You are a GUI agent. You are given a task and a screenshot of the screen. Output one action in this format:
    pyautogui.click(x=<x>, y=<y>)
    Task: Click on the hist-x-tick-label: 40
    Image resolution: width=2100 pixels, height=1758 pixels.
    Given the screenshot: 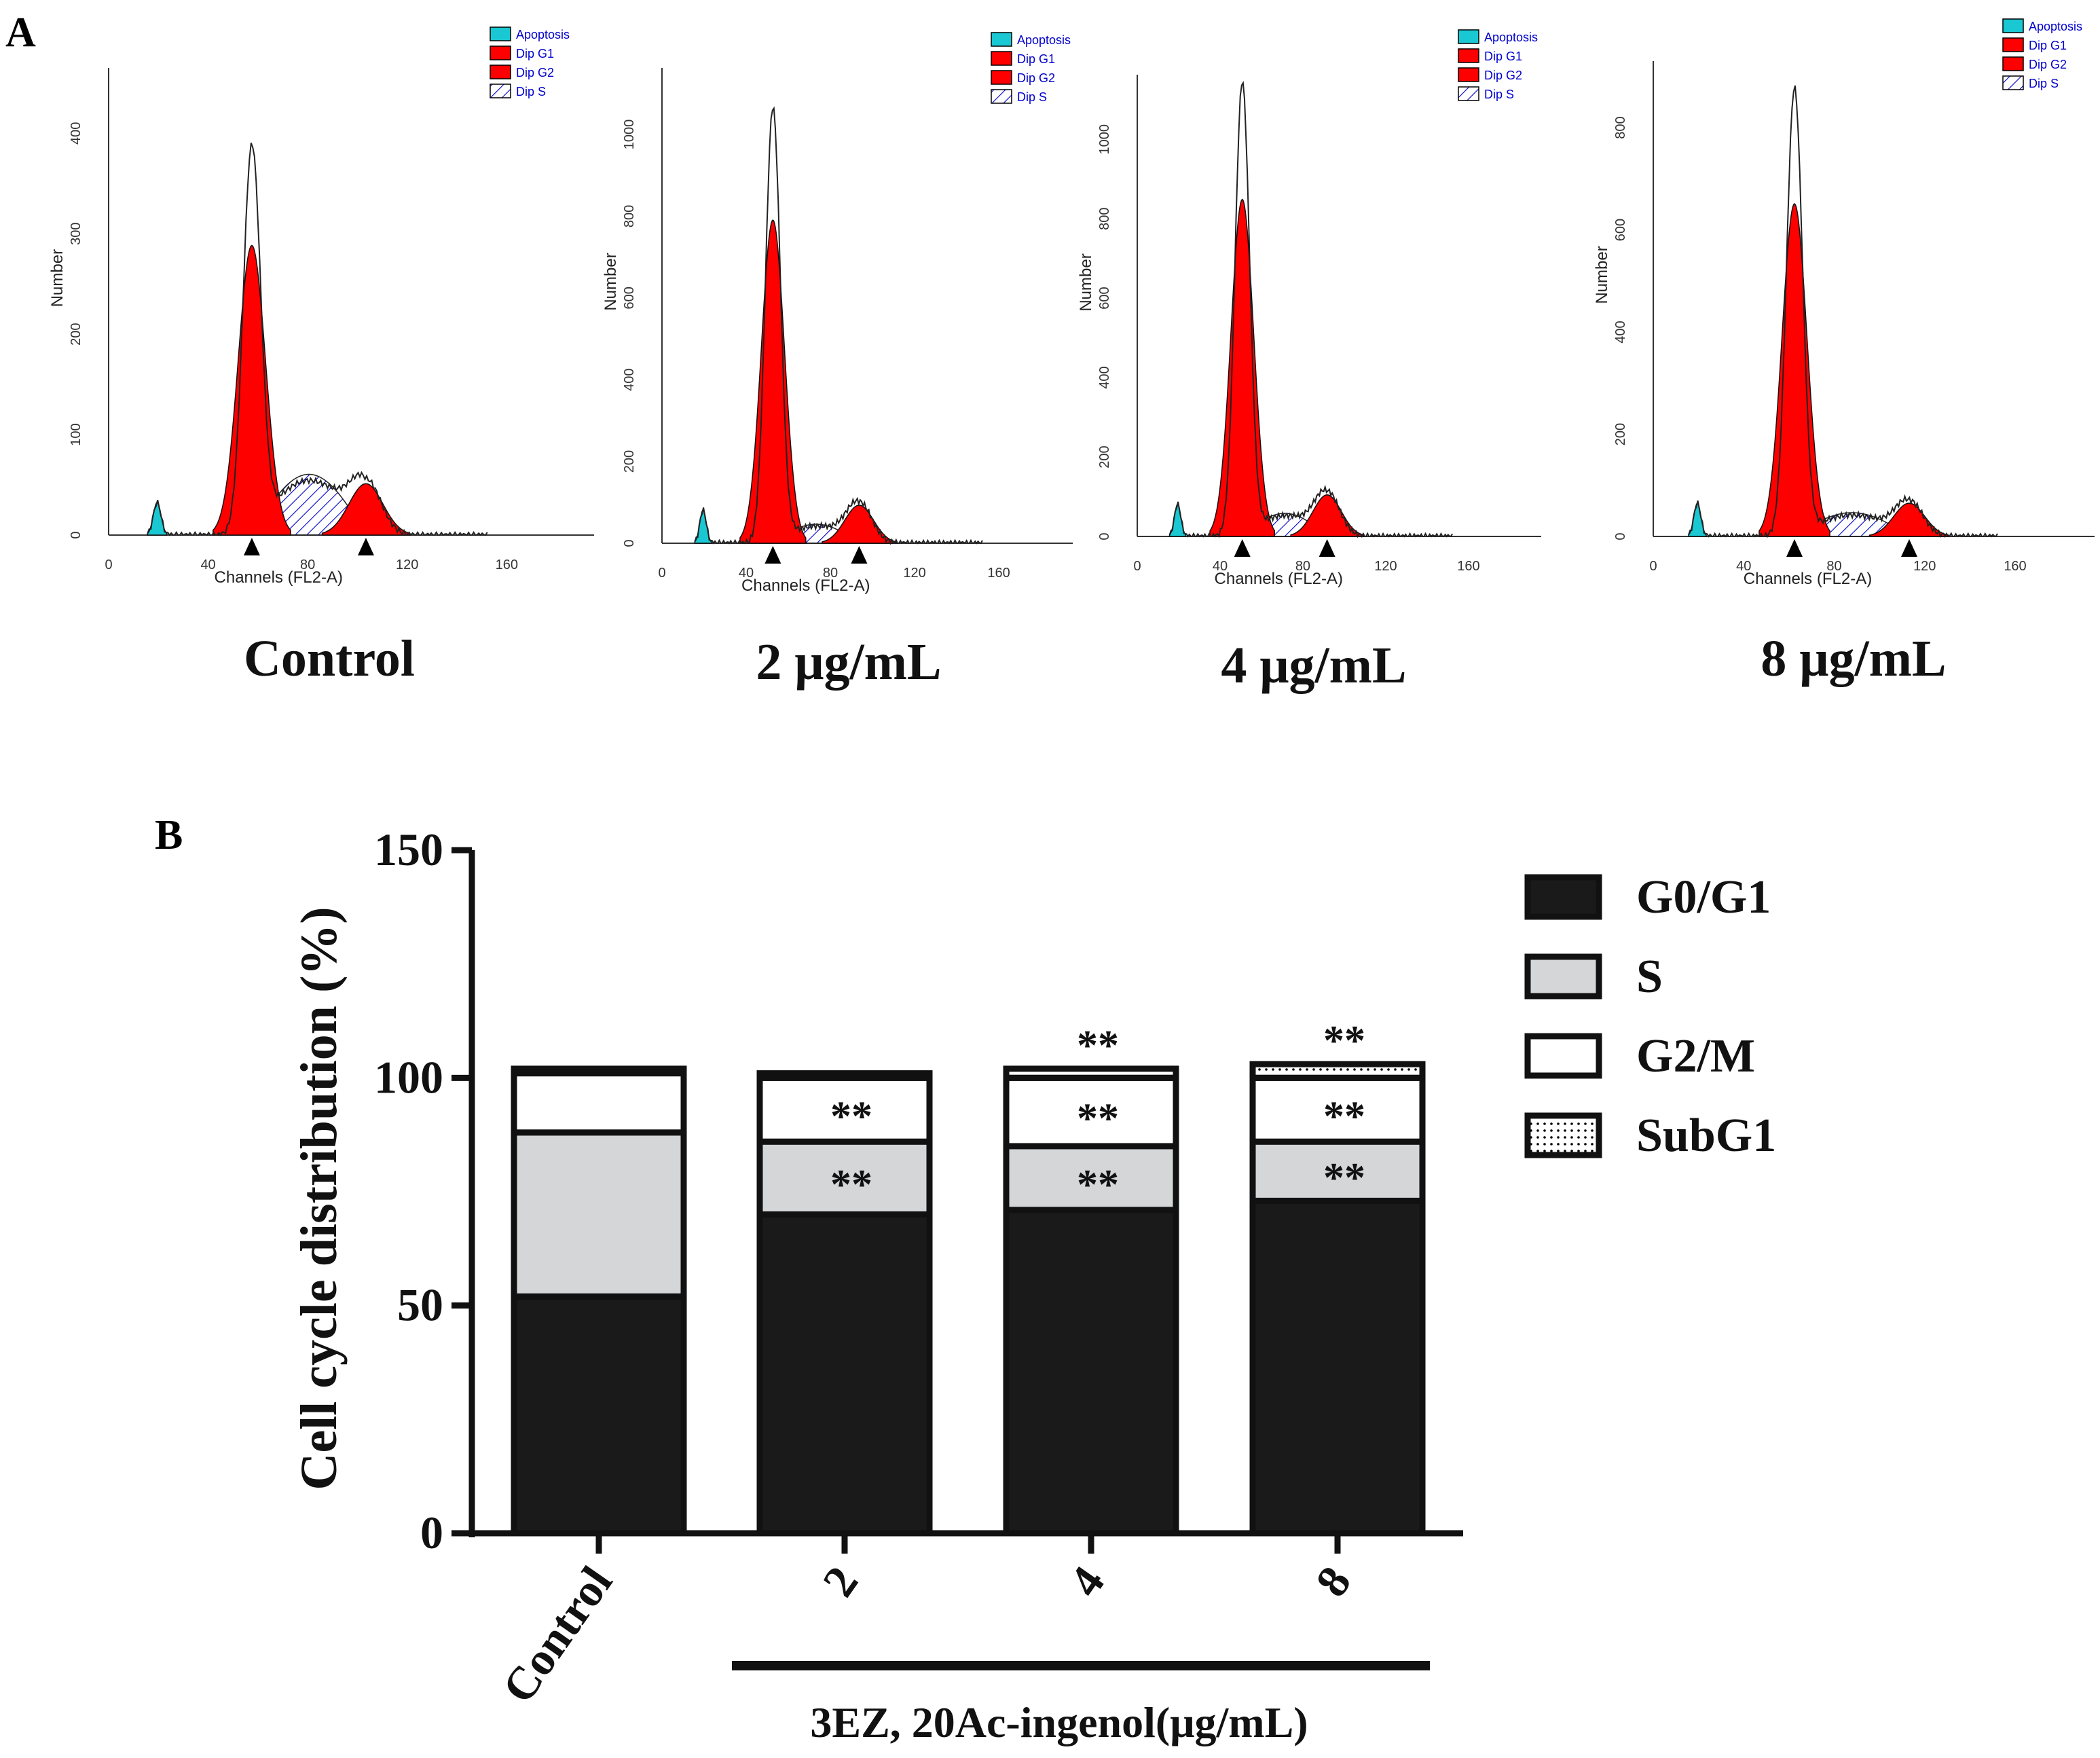 What is the action you would take?
    pyautogui.click(x=746, y=573)
    